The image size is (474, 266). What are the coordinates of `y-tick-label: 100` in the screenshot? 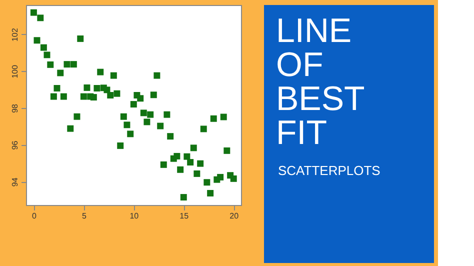 It's located at (15, 71).